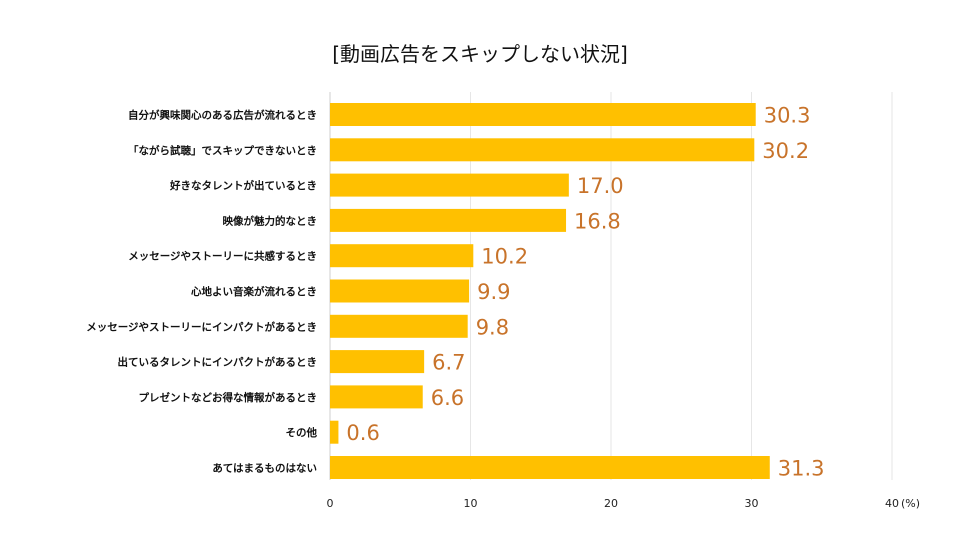 The height and width of the screenshot is (540, 960). Describe the element at coordinates (752, 503) in the screenshot. I see `x-tick-label: 30` at that location.